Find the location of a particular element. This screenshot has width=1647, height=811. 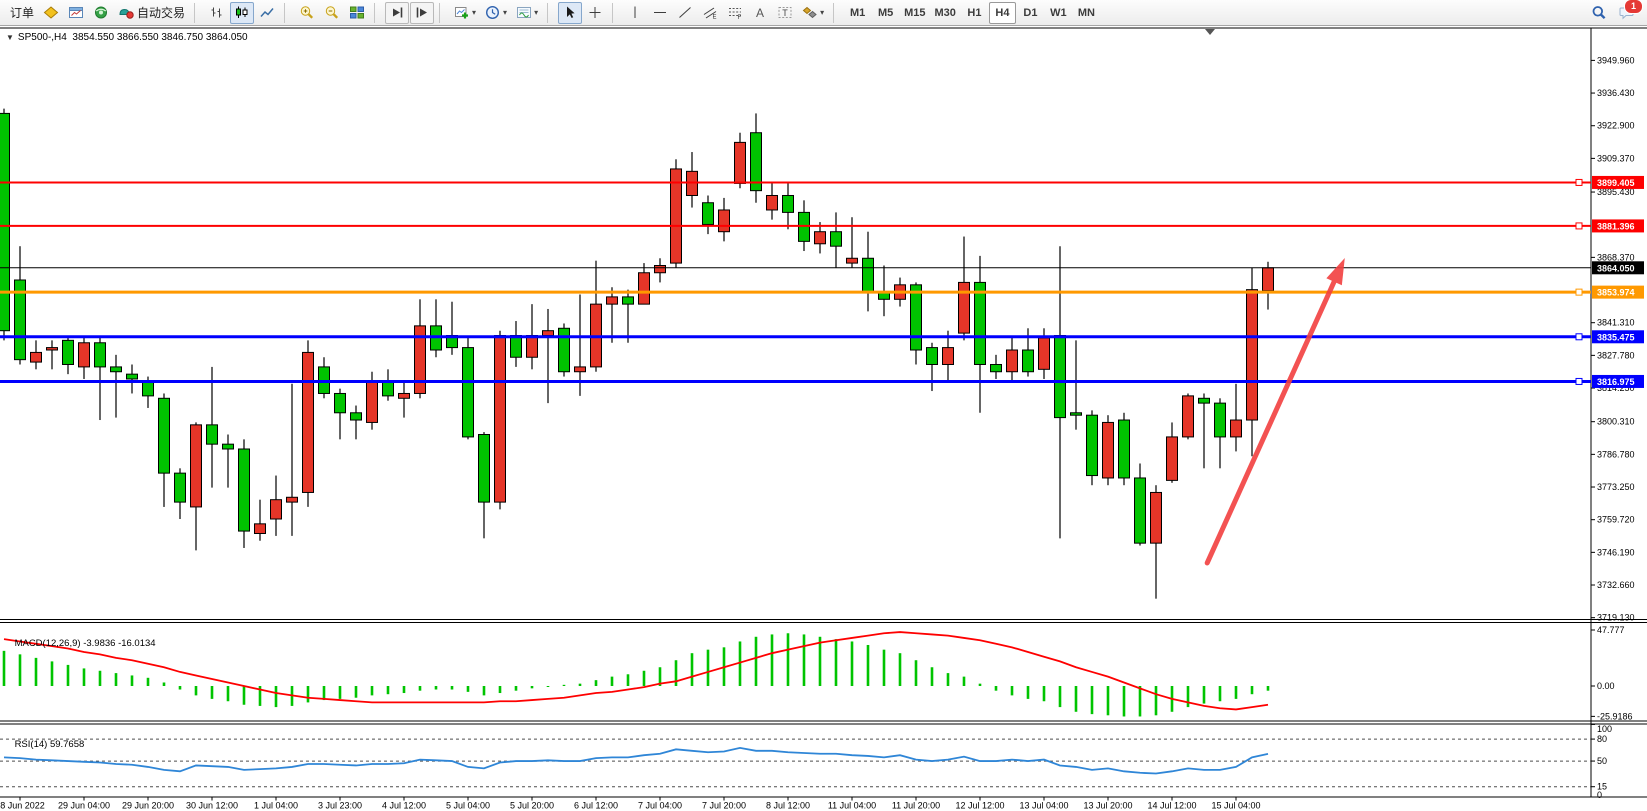

rsi-tick-label: 80 is located at coordinates (1602, 739).